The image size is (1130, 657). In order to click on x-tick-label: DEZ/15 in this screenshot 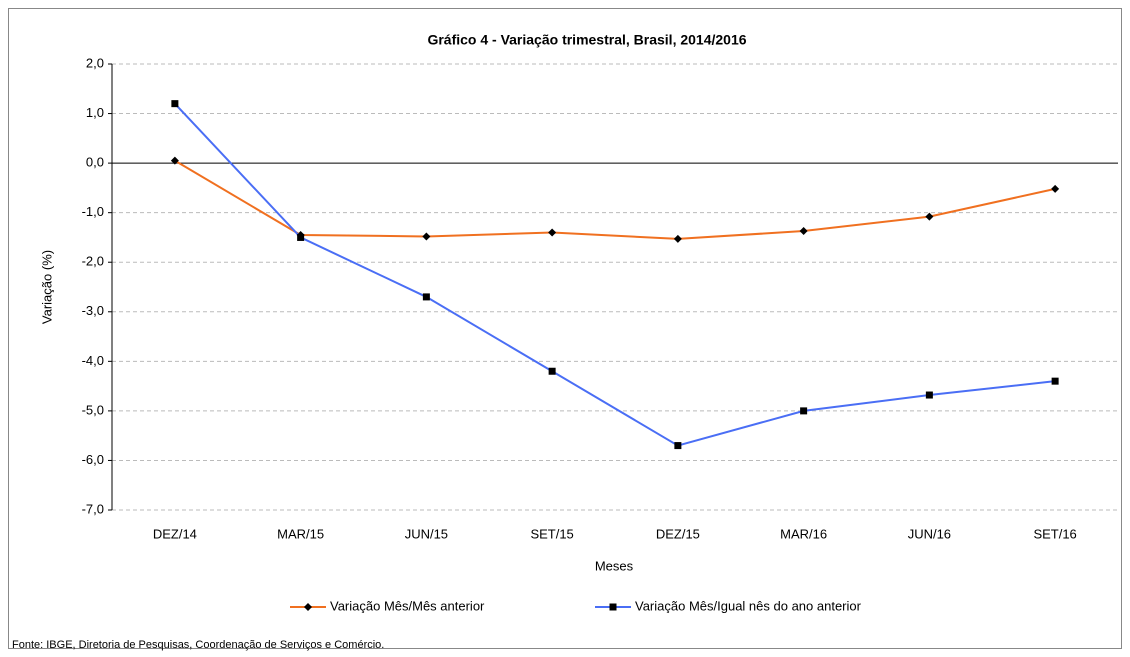, I will do `click(678, 533)`.